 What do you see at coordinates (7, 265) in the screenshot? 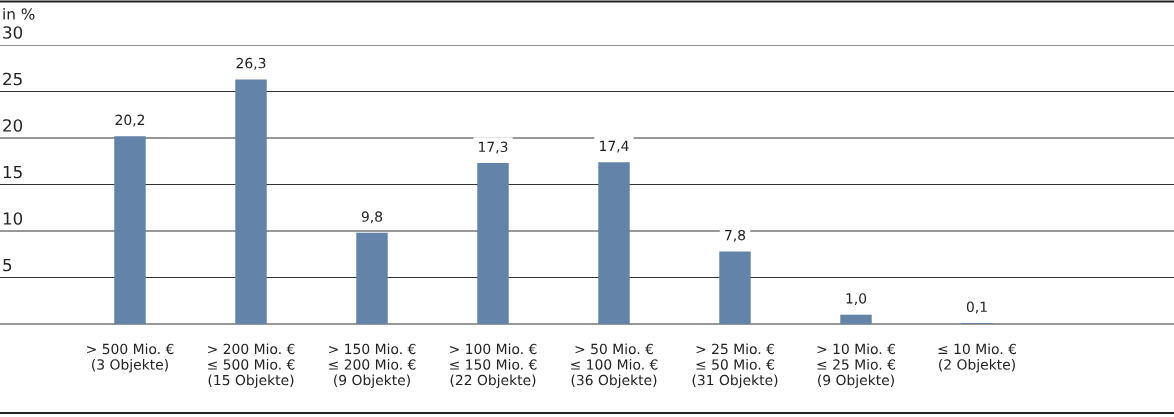
I see `y-tick-label: 5` at bounding box center [7, 265].